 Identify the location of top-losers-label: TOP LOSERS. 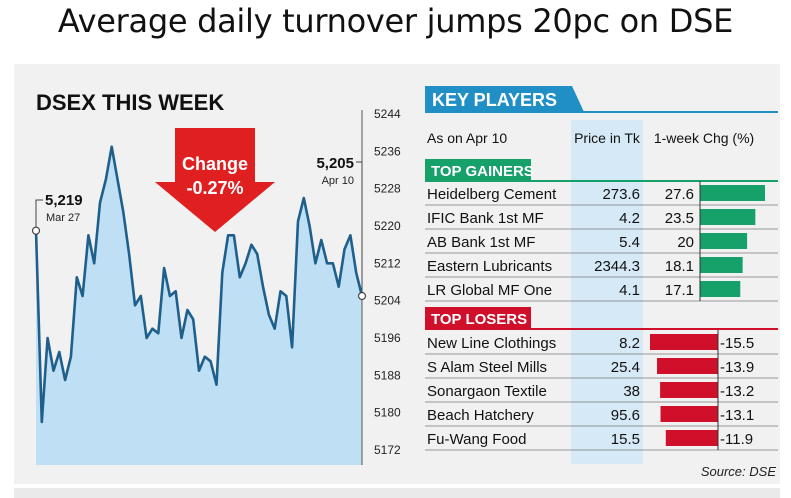
(479, 319).